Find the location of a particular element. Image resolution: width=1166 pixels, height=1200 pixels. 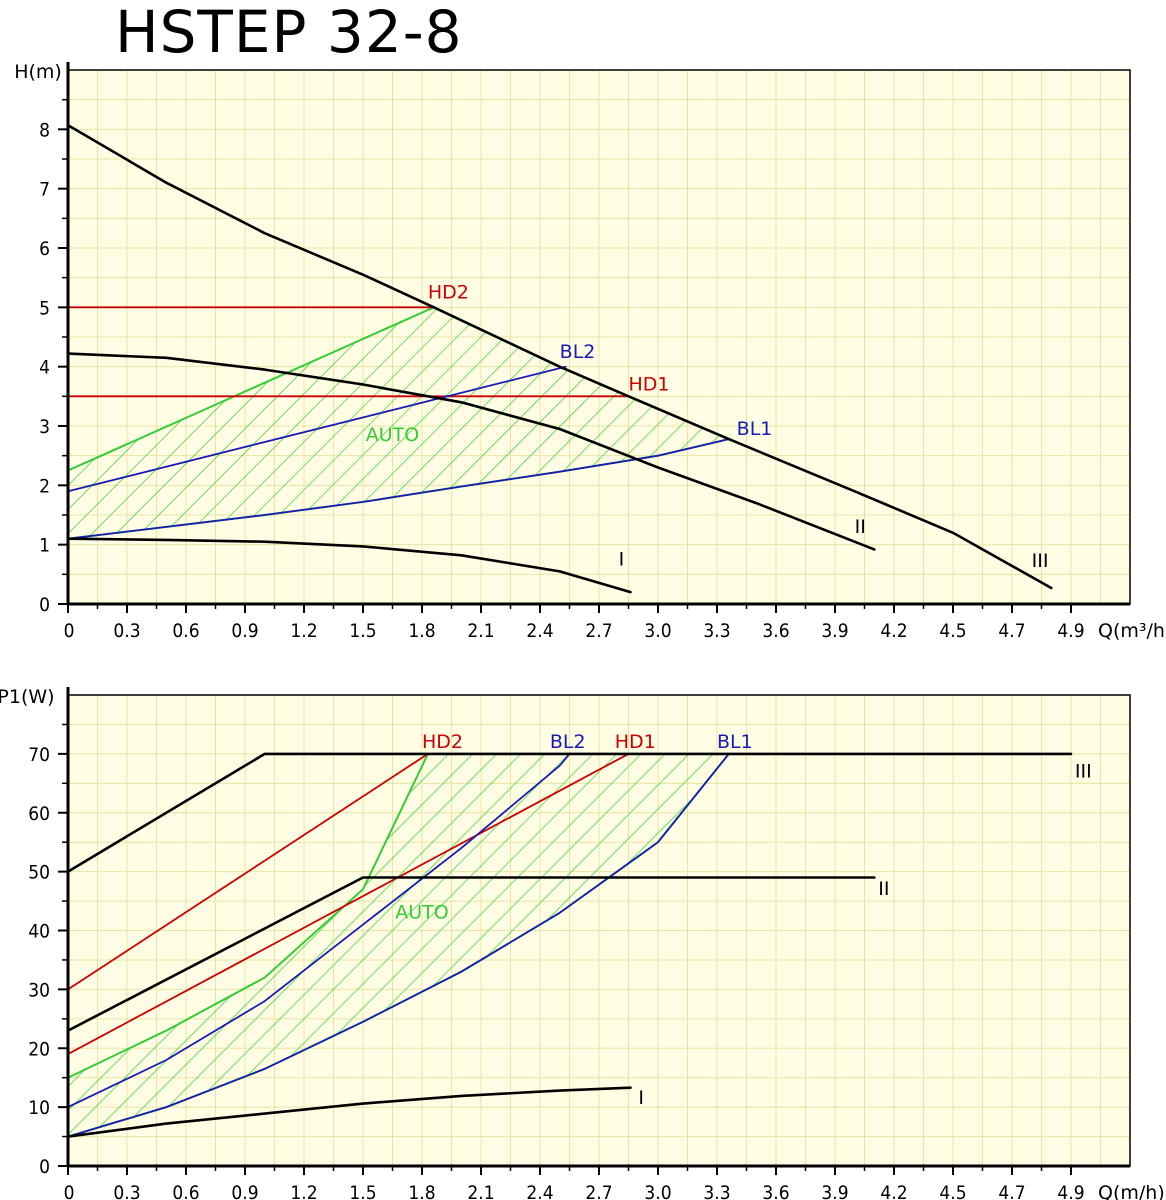

y-axis-title: P1(W) is located at coordinates (27, 697).